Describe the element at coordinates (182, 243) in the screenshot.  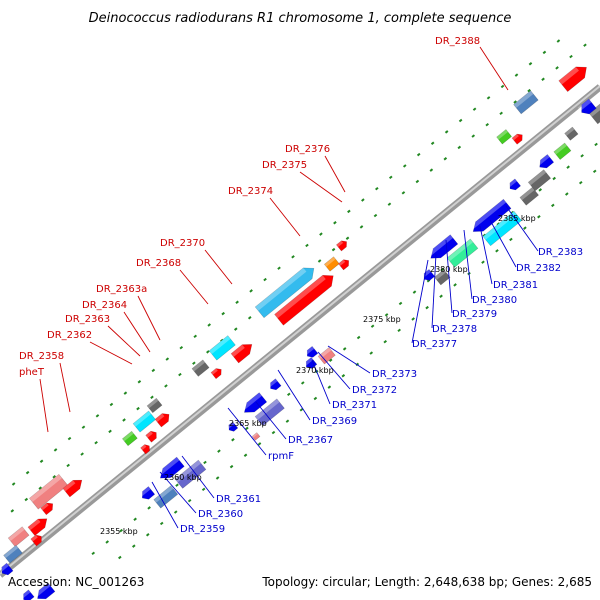
I see `gene-label-dr2370: DR_2370` at that location.